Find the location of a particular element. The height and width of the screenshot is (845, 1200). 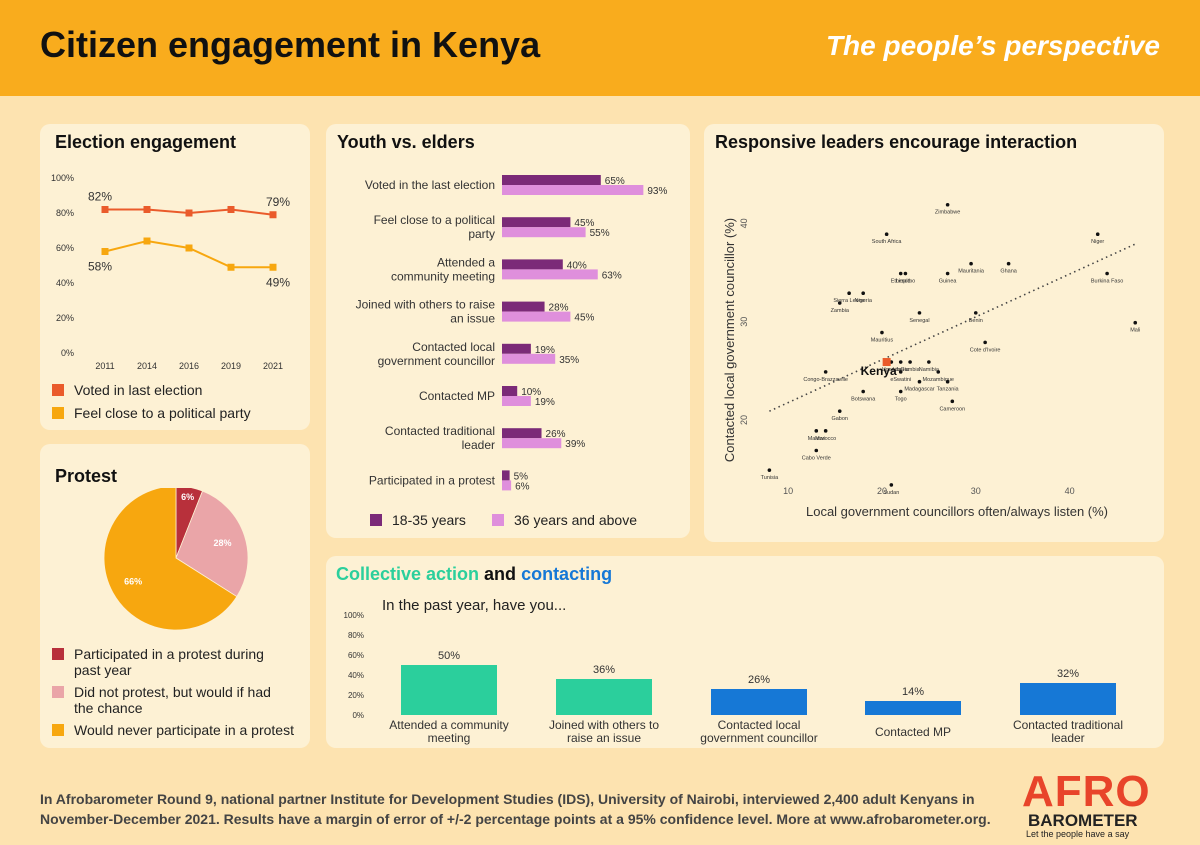

page-title: Citizen engagement in Kenya is located at coordinates (290, 44).